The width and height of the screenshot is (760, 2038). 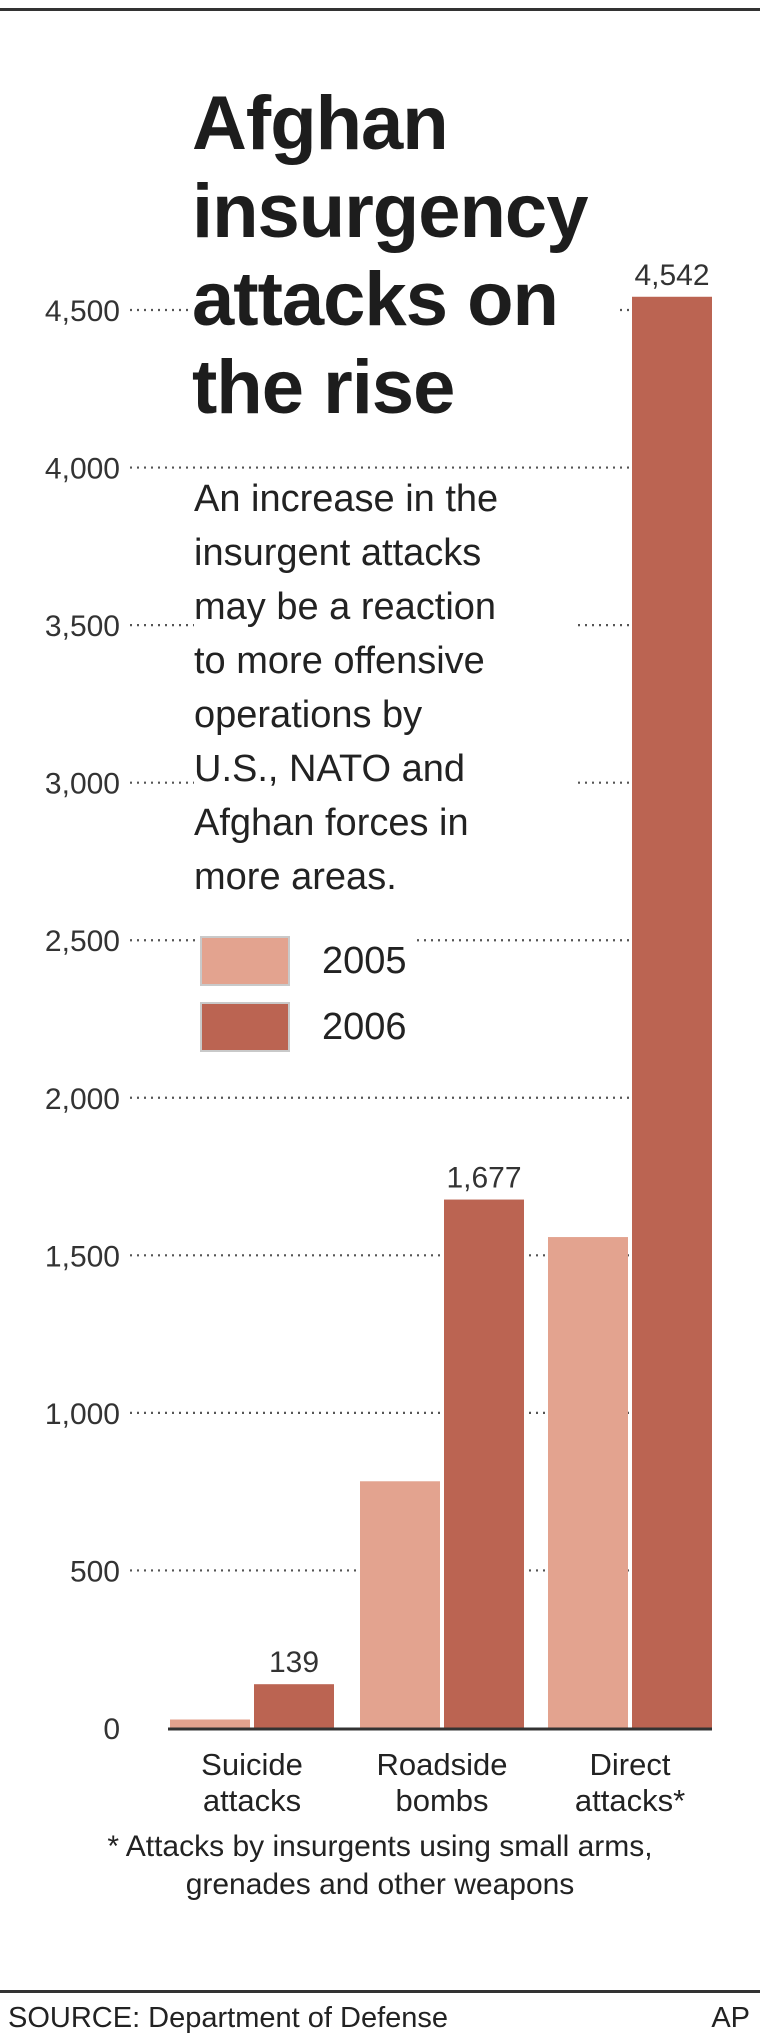 I want to click on legend: 2005 2006, so click(x=308, y=994).